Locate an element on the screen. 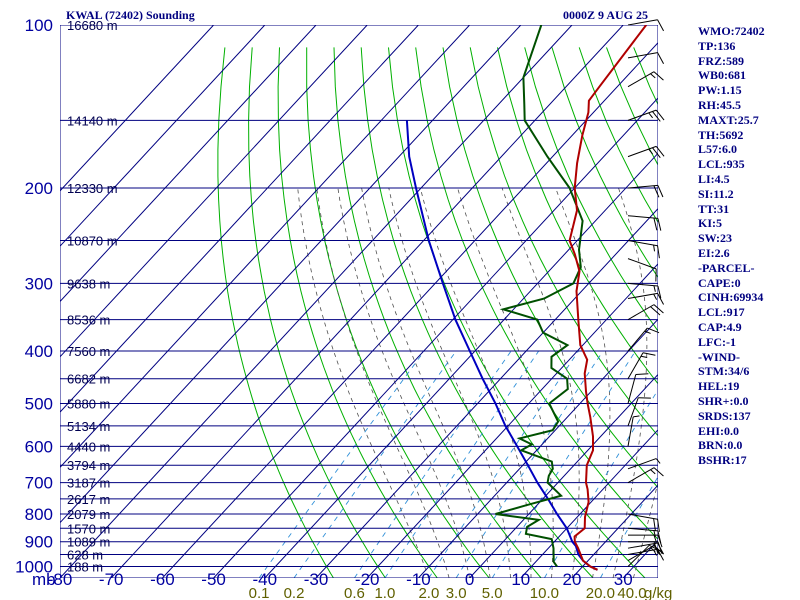 Image resolution: width=800 pixels, height=600 pixels. temperature-tick-label: -50 is located at coordinates (213, 579).